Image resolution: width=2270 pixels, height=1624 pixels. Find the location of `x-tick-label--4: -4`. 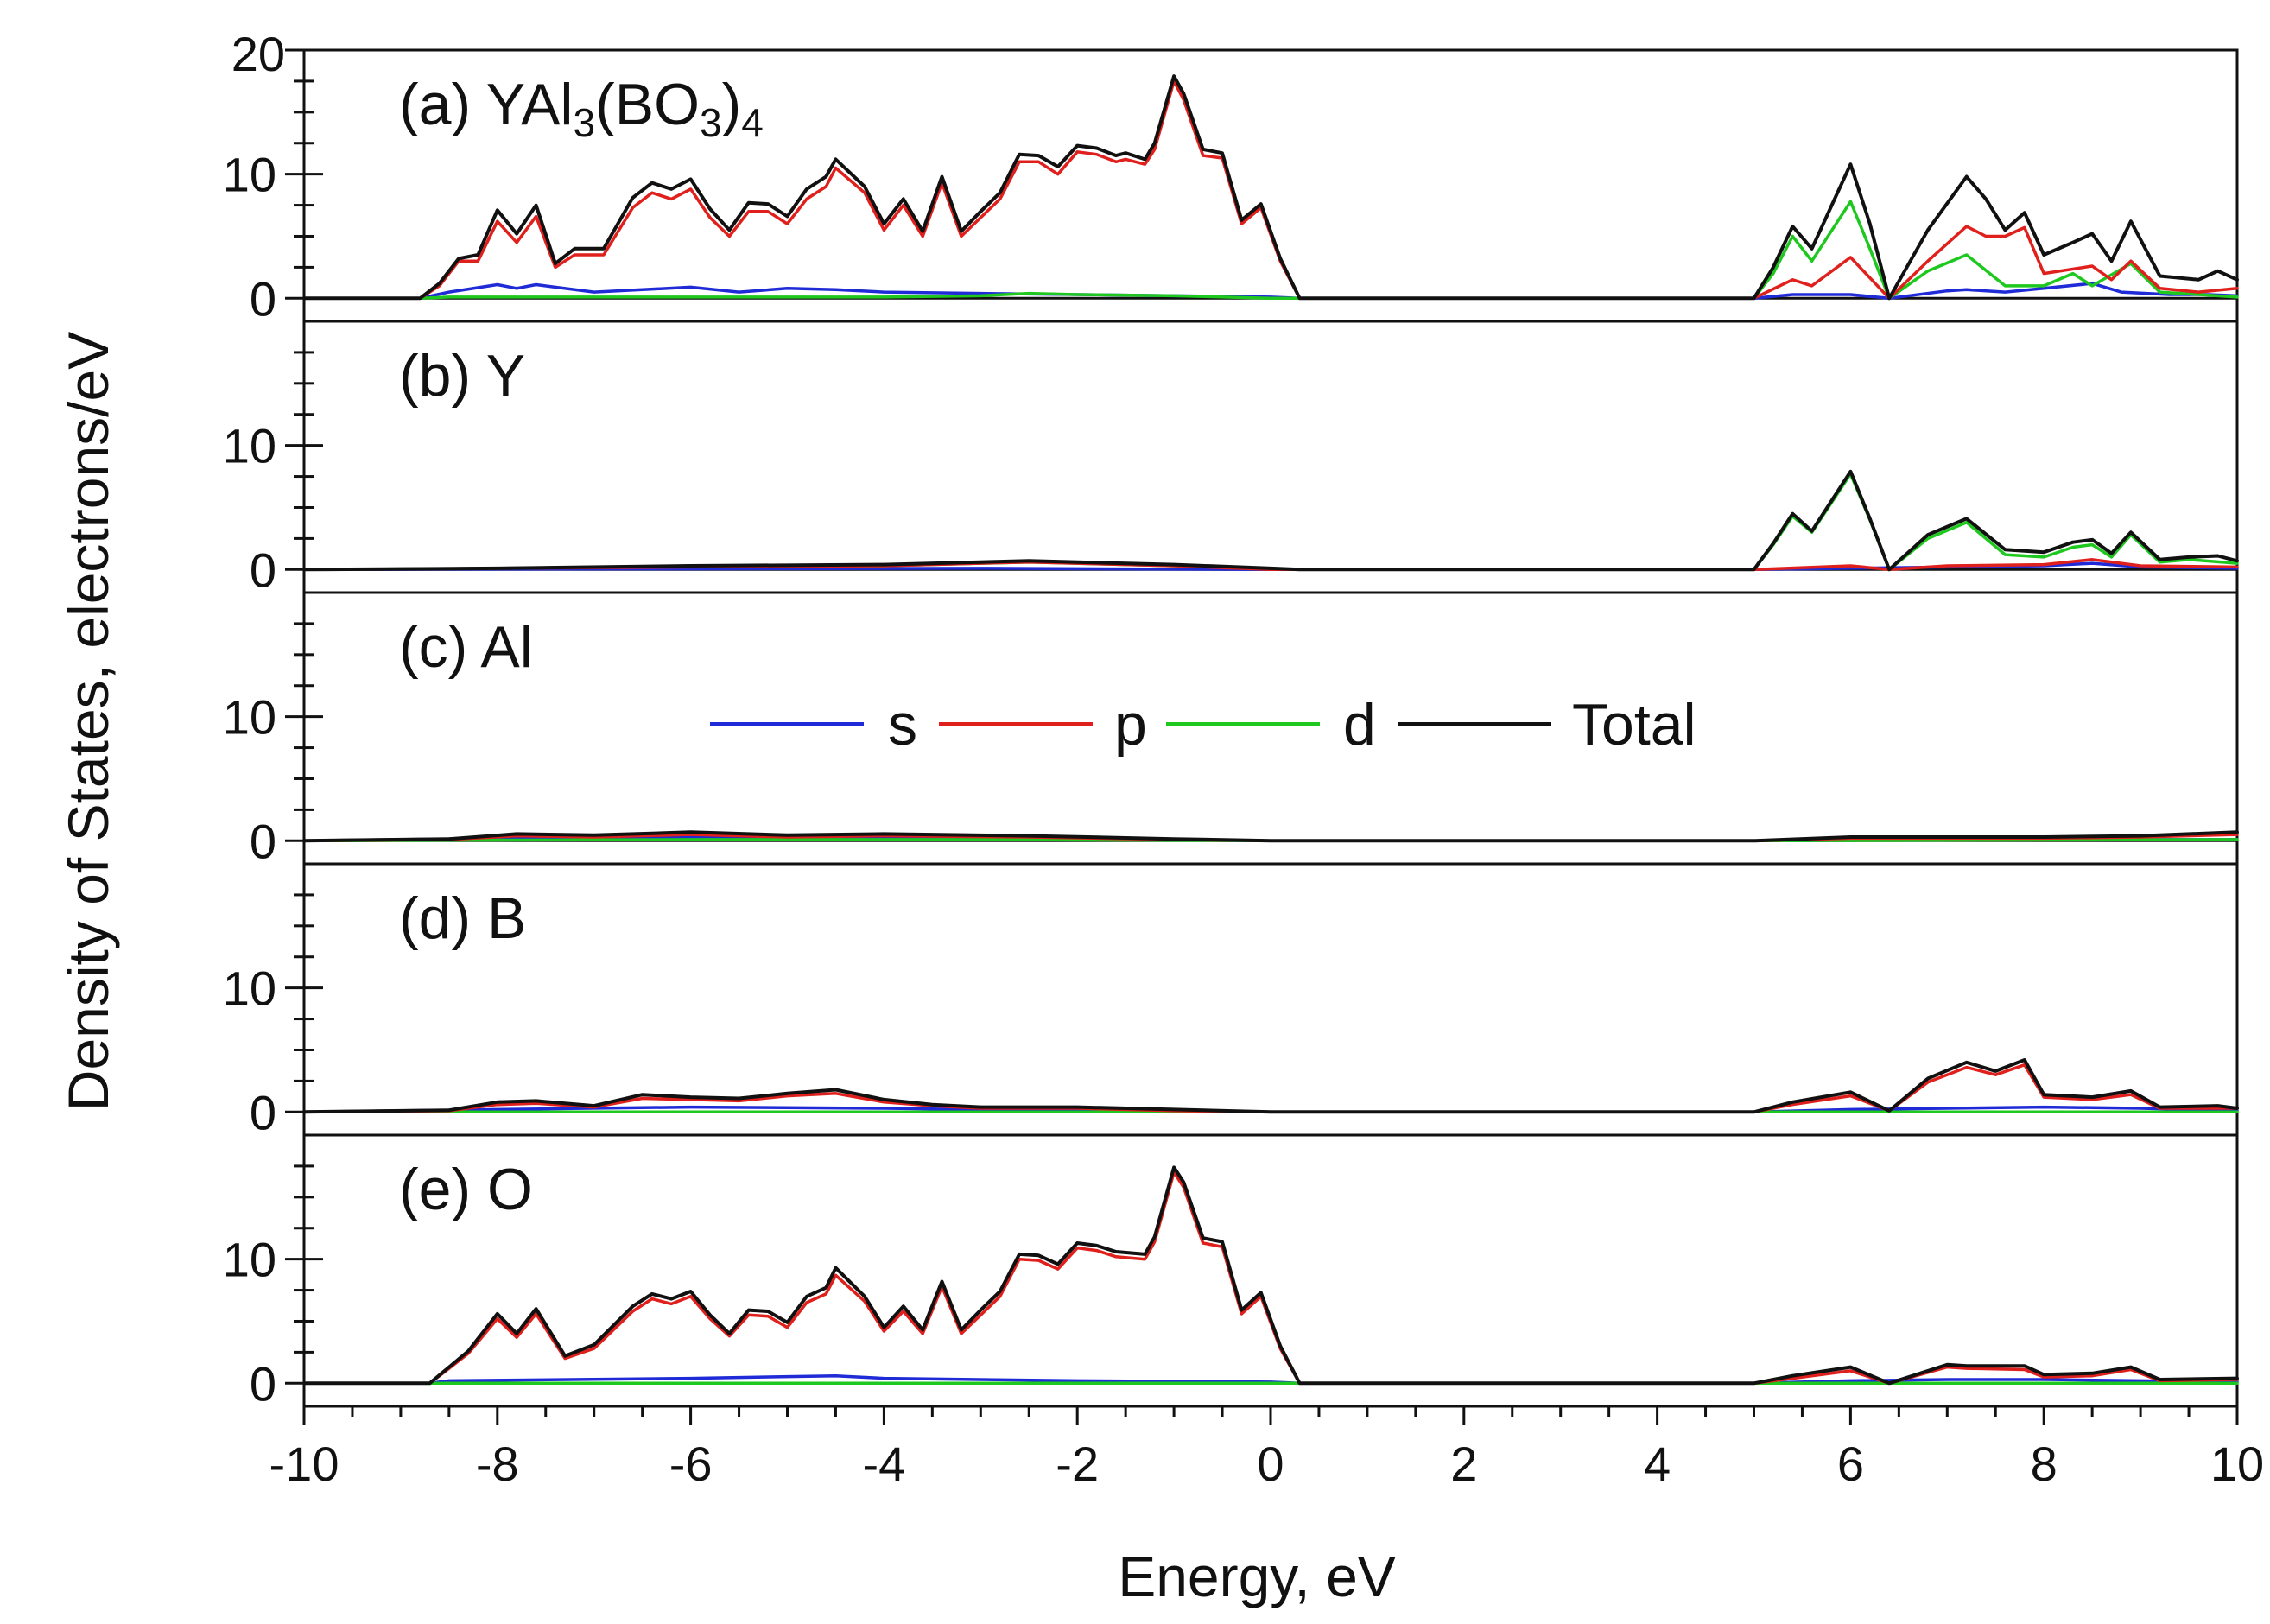

x-tick-label--4: -4 is located at coordinates (884, 1464).